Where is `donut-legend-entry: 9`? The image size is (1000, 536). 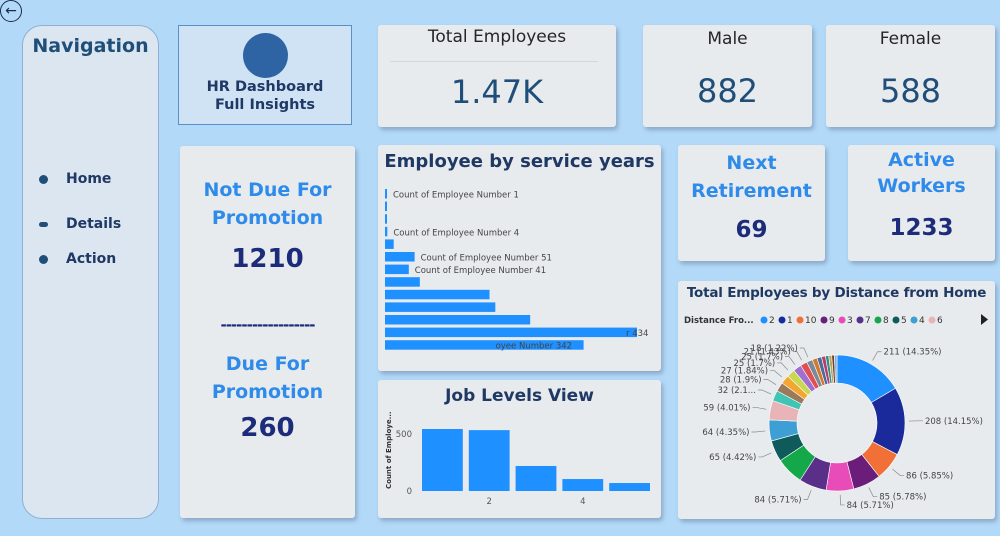
donut-legend-entry: 9 is located at coordinates (832, 321).